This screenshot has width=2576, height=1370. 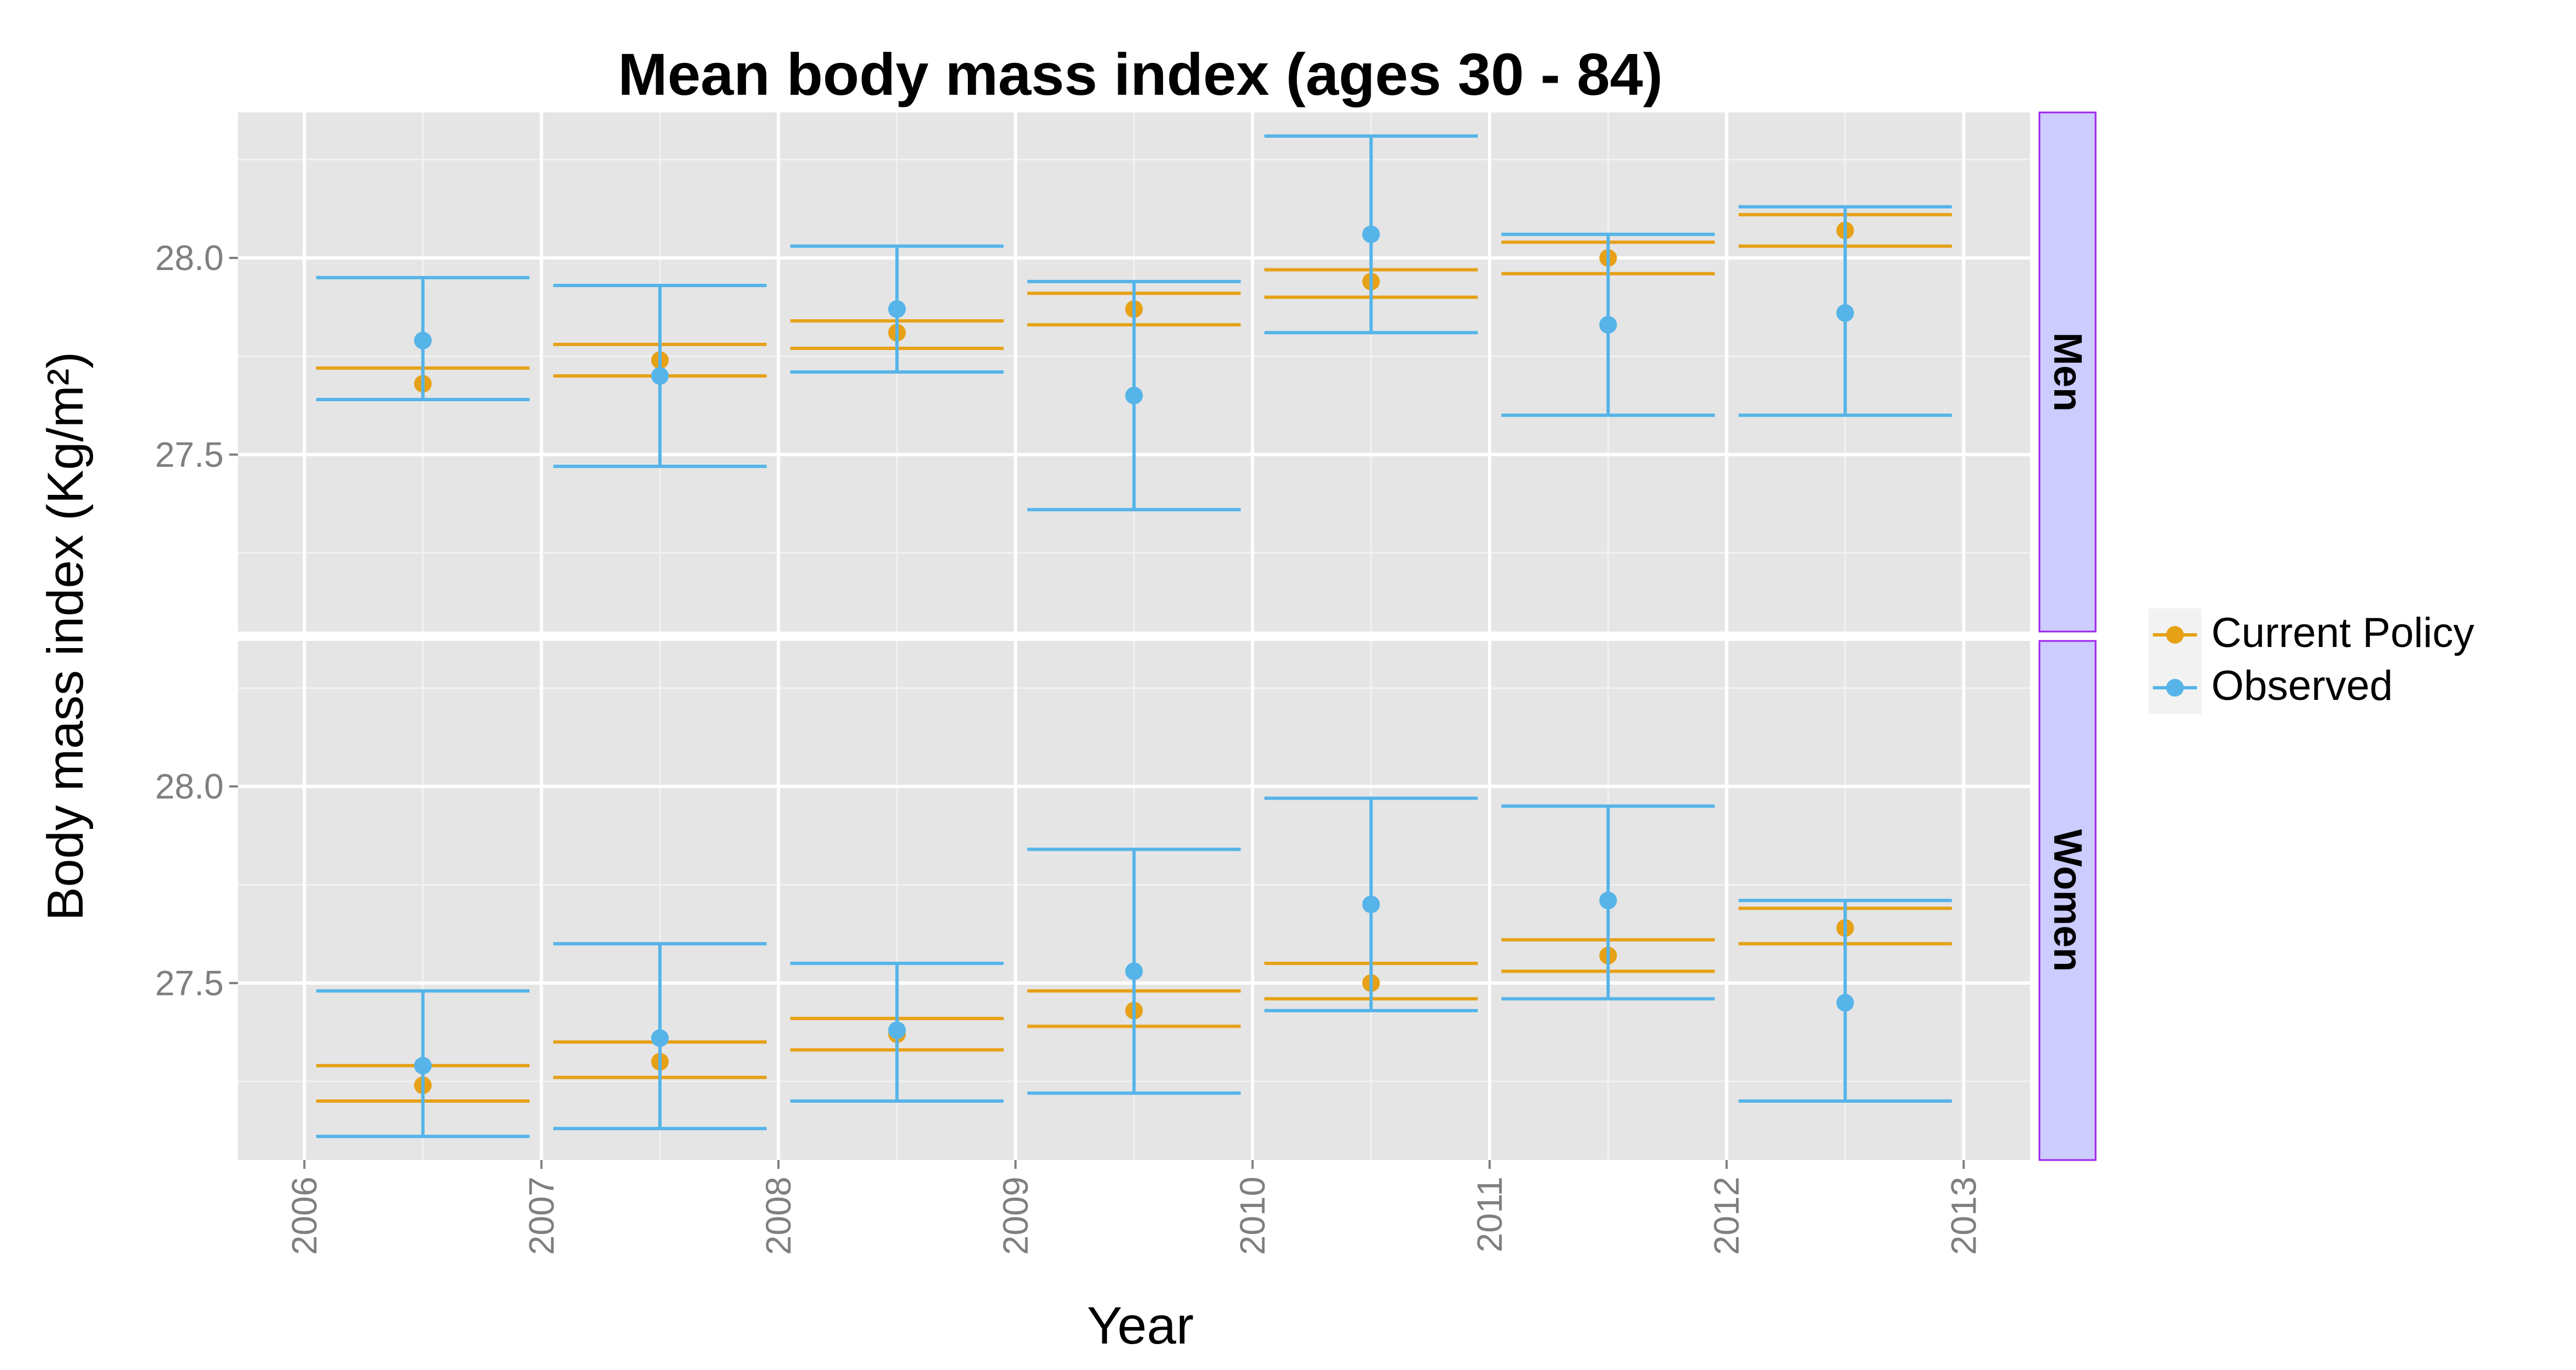 I want to click on x-tick-label: 2013, so click(x=1964, y=1216).